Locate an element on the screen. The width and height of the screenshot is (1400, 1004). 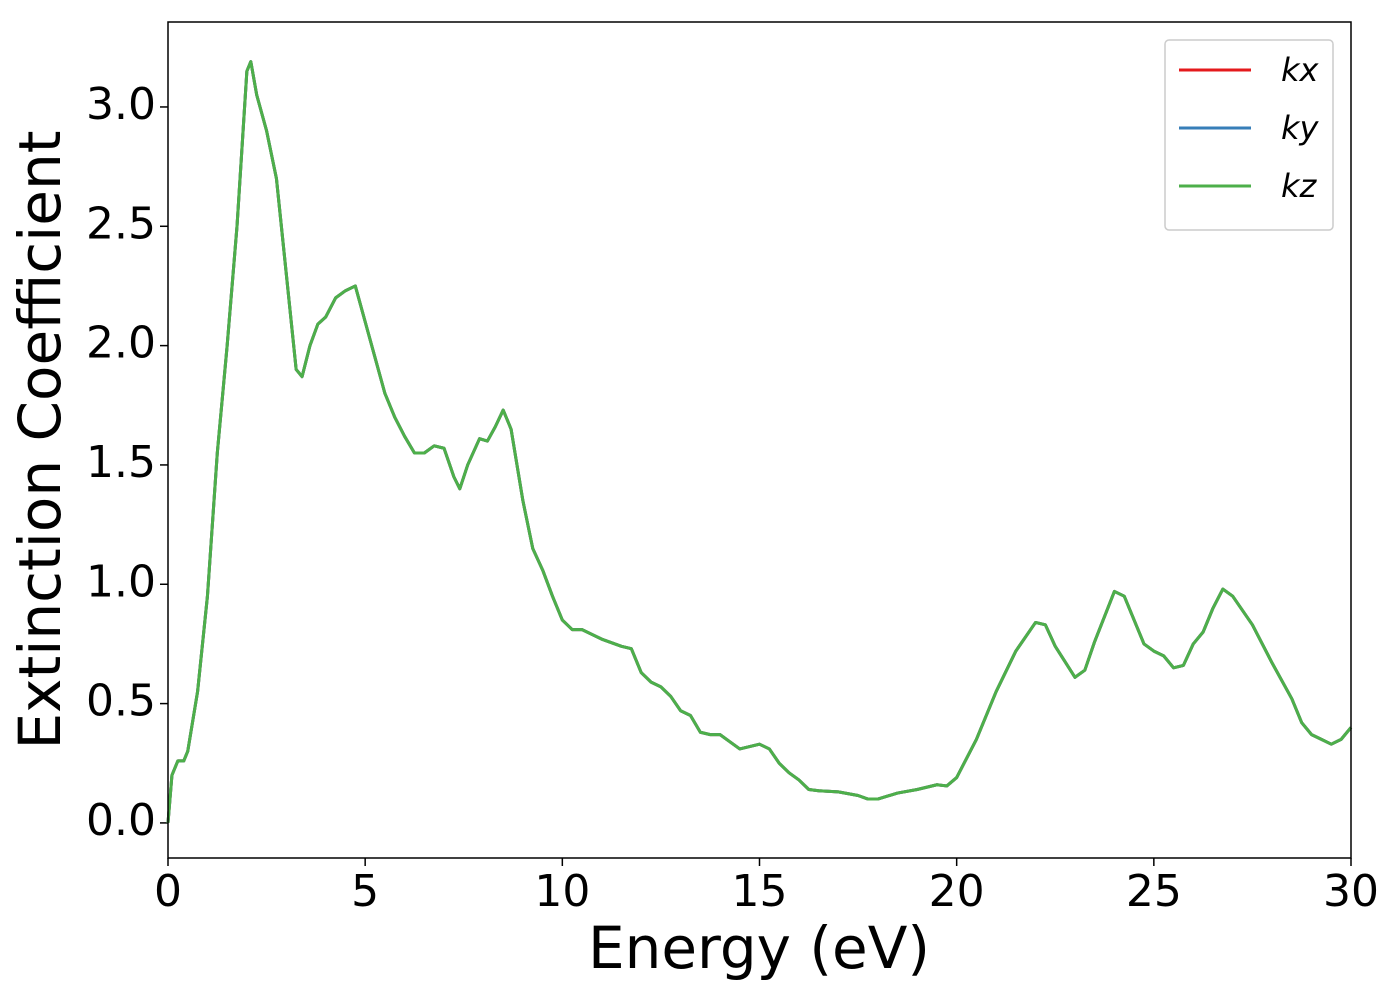
y-tick-label: 2.0 is located at coordinates (121, 343).